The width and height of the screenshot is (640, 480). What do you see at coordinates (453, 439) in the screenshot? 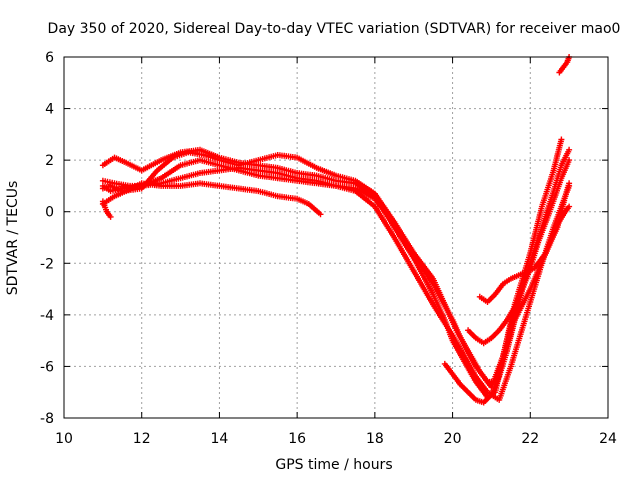
I see `x-tick-label: 20` at bounding box center [453, 439].